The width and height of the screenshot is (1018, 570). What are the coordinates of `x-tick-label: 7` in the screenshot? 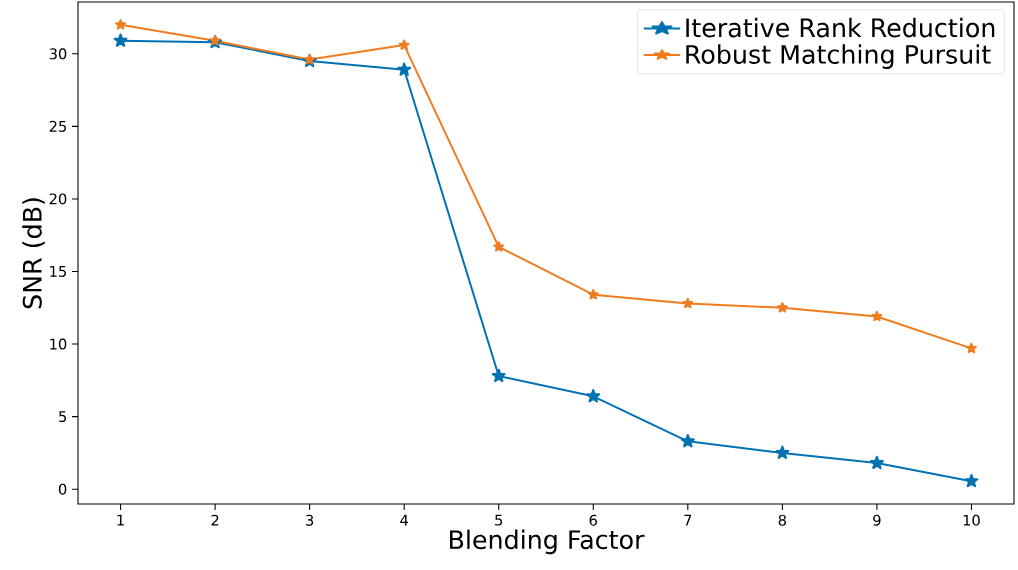 It's located at (688, 520).